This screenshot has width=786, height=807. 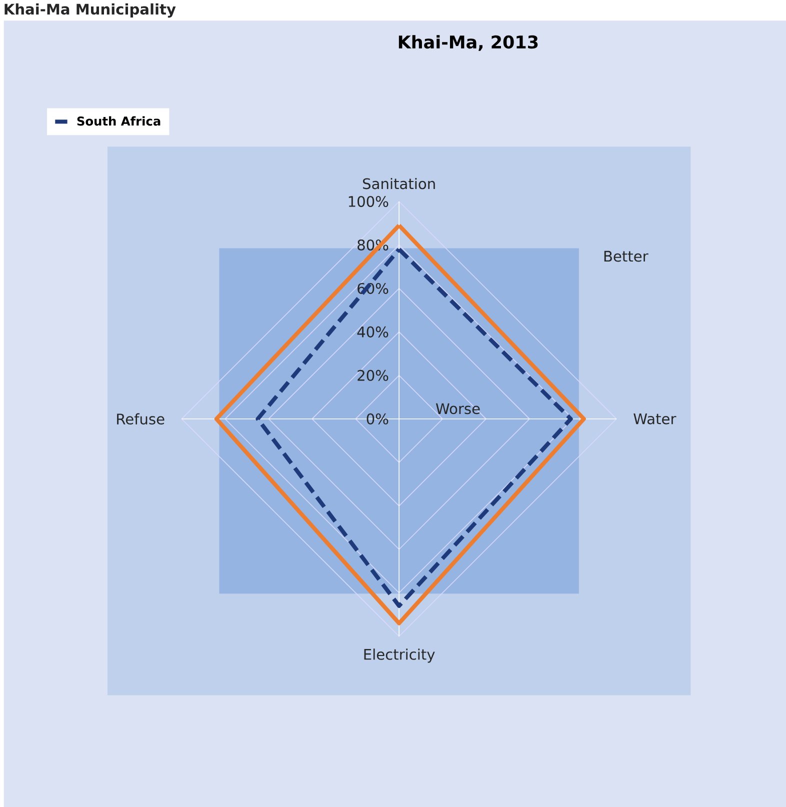 What do you see at coordinates (626, 256) in the screenshot?
I see `text: Better` at bounding box center [626, 256].